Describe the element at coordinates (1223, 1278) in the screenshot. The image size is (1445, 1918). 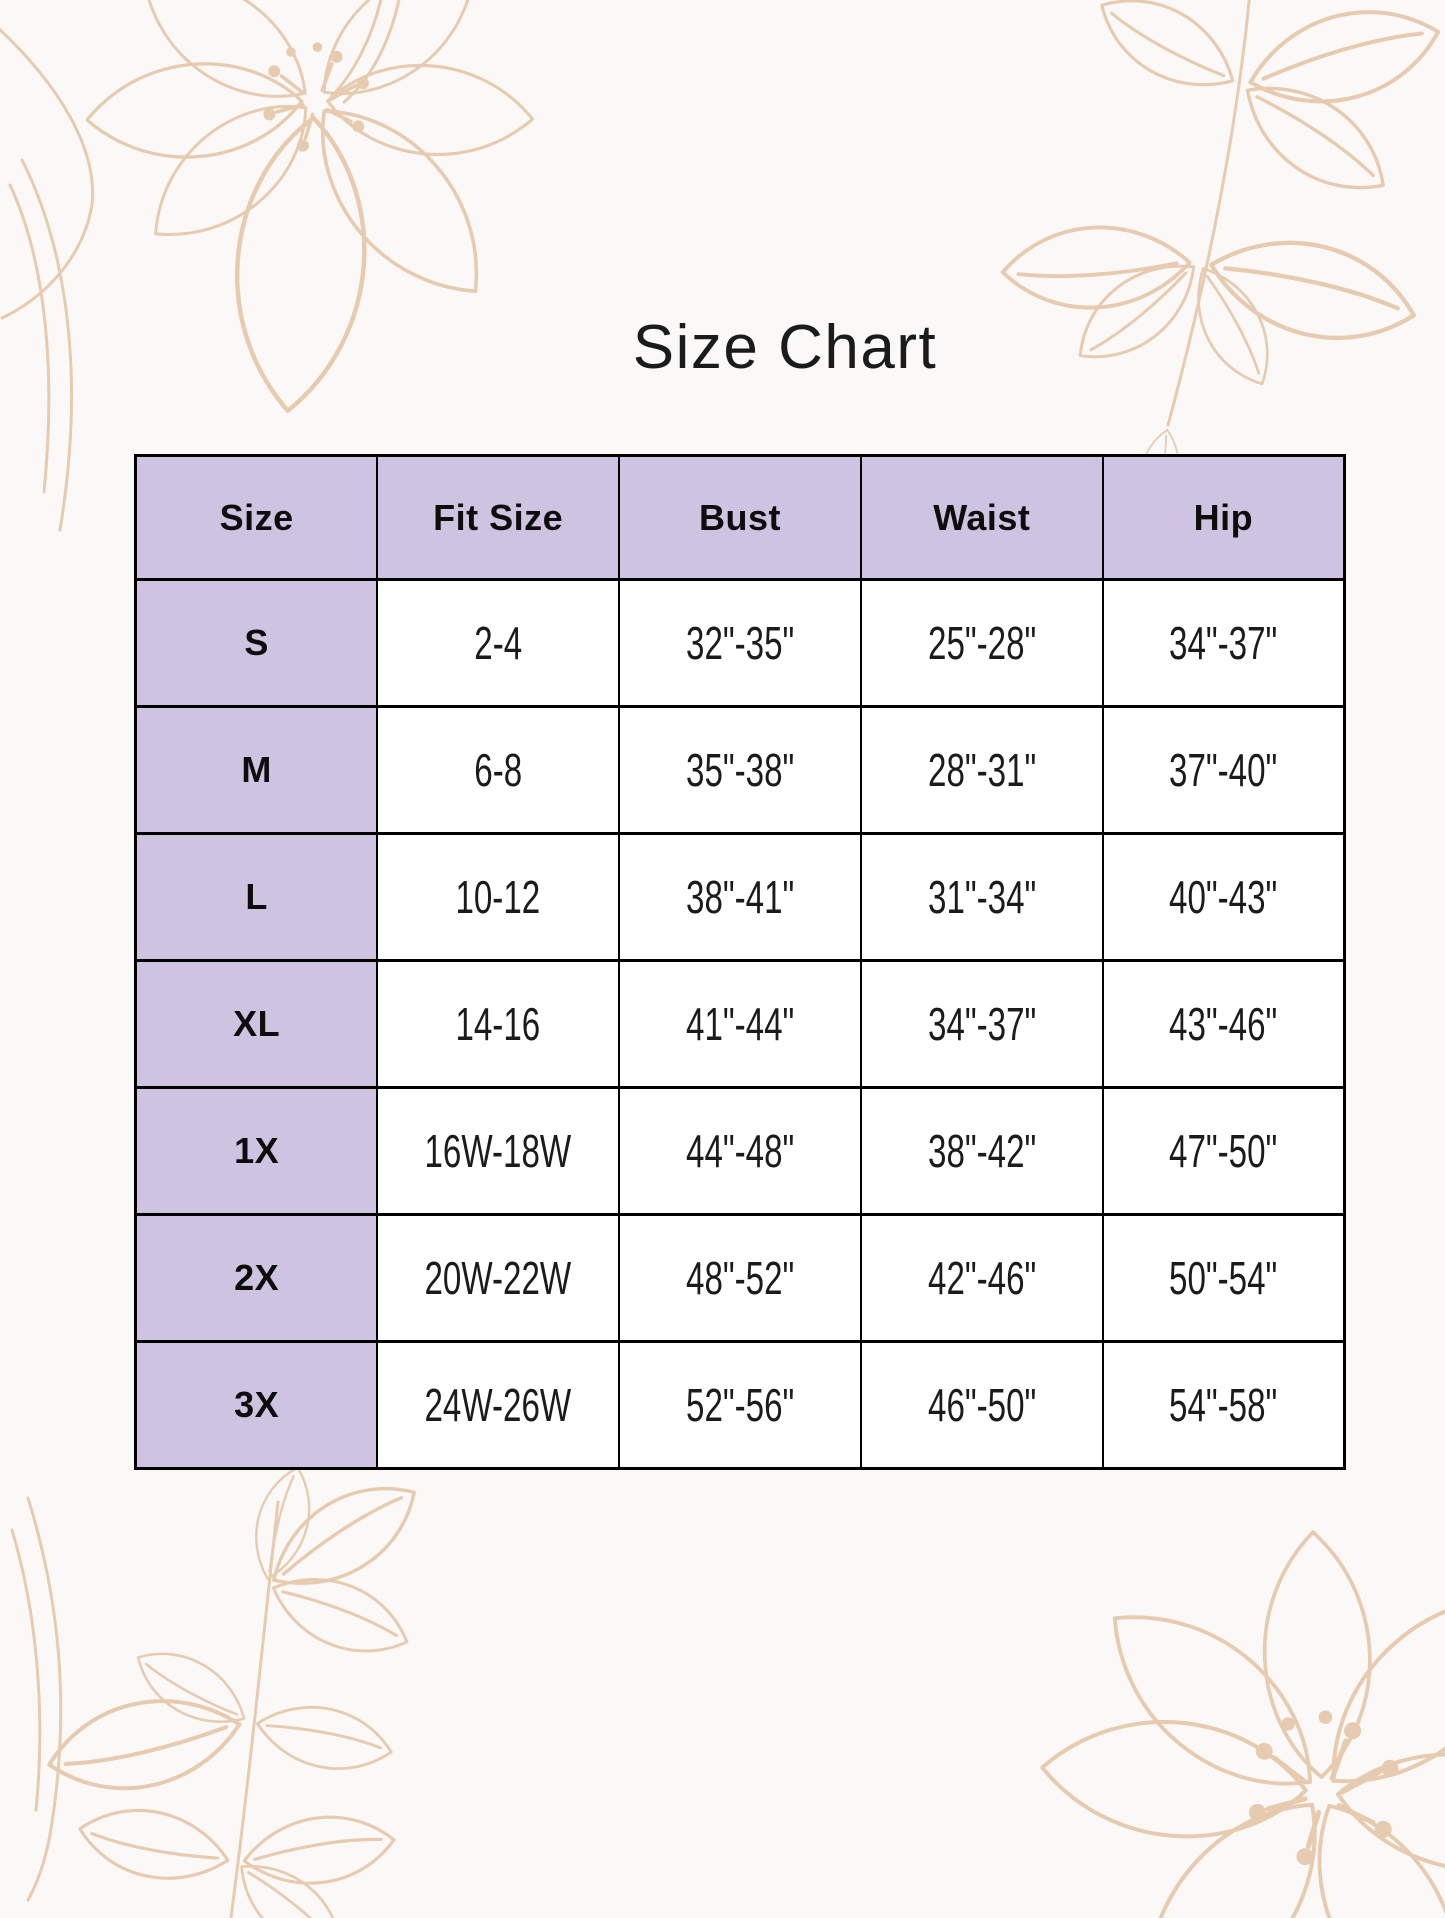
I see `hip-cell: 50"-54"` at that location.